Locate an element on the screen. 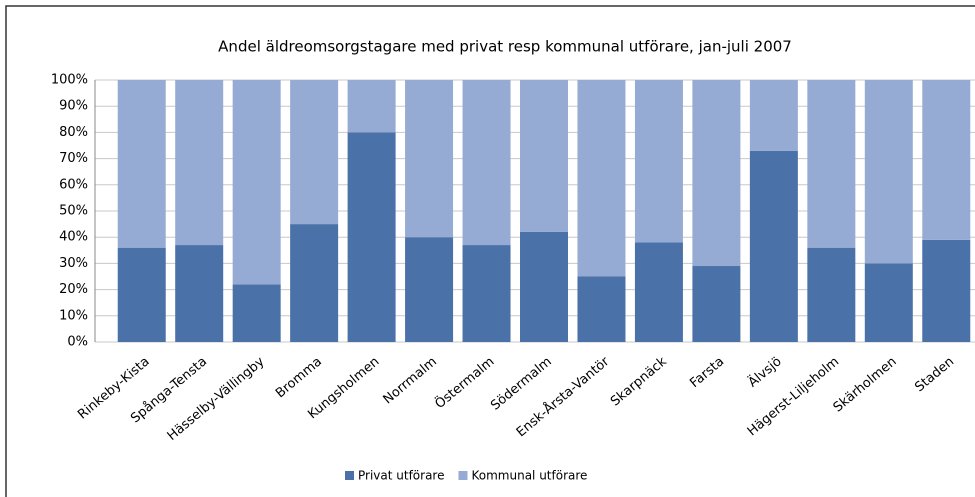 This screenshot has width=975, height=497. y-tick-label: 0% is located at coordinates (77, 342).